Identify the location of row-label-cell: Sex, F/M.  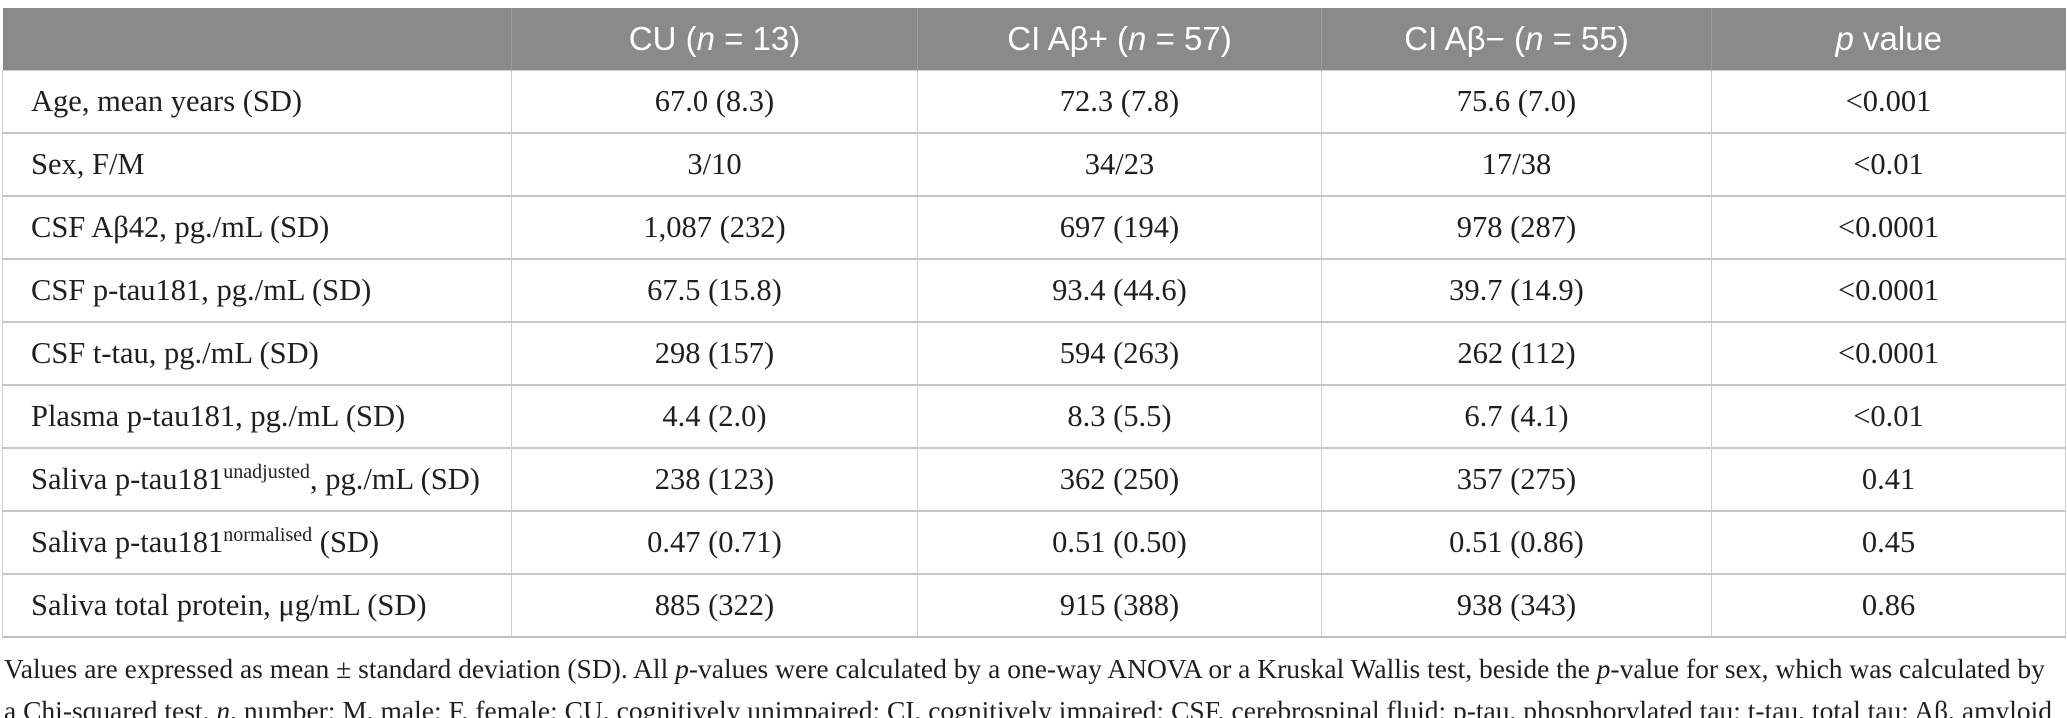
(257, 164).